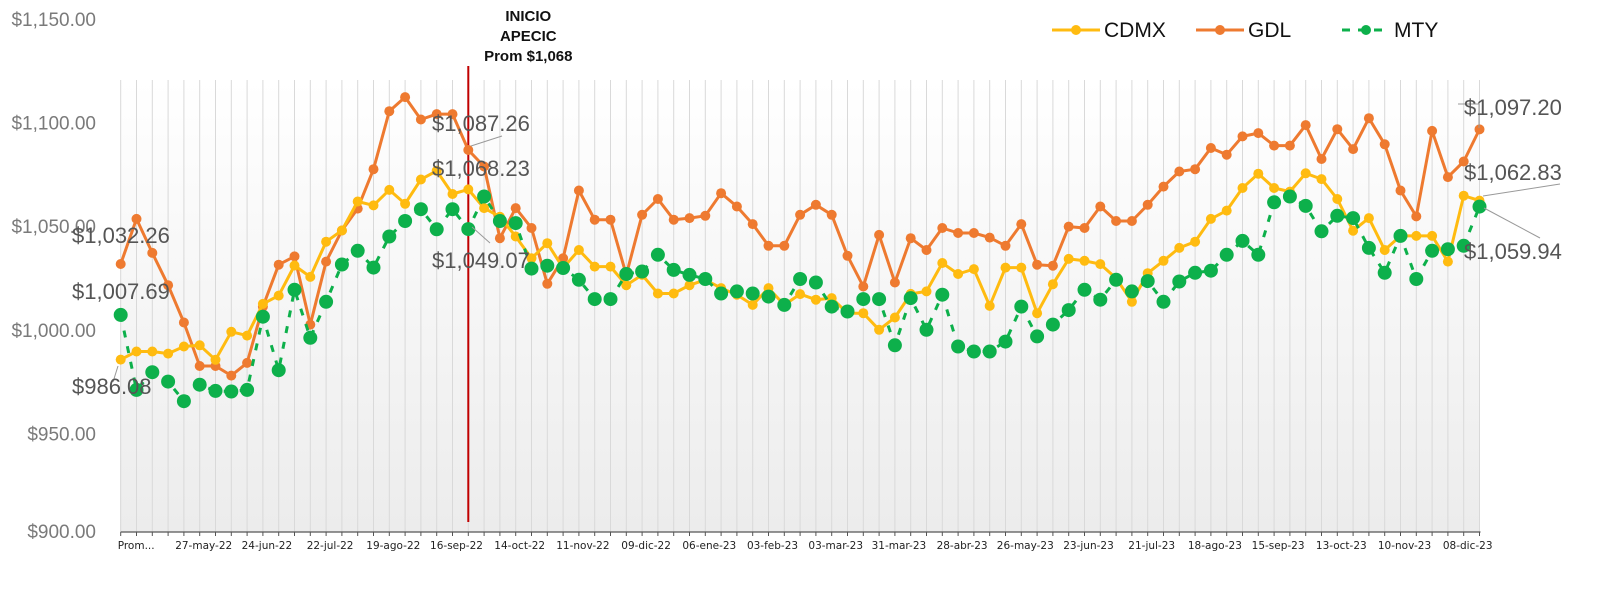 This screenshot has height=600, width=1600. I want to click on legend-item-mty: MTY, so click(1390, 30).